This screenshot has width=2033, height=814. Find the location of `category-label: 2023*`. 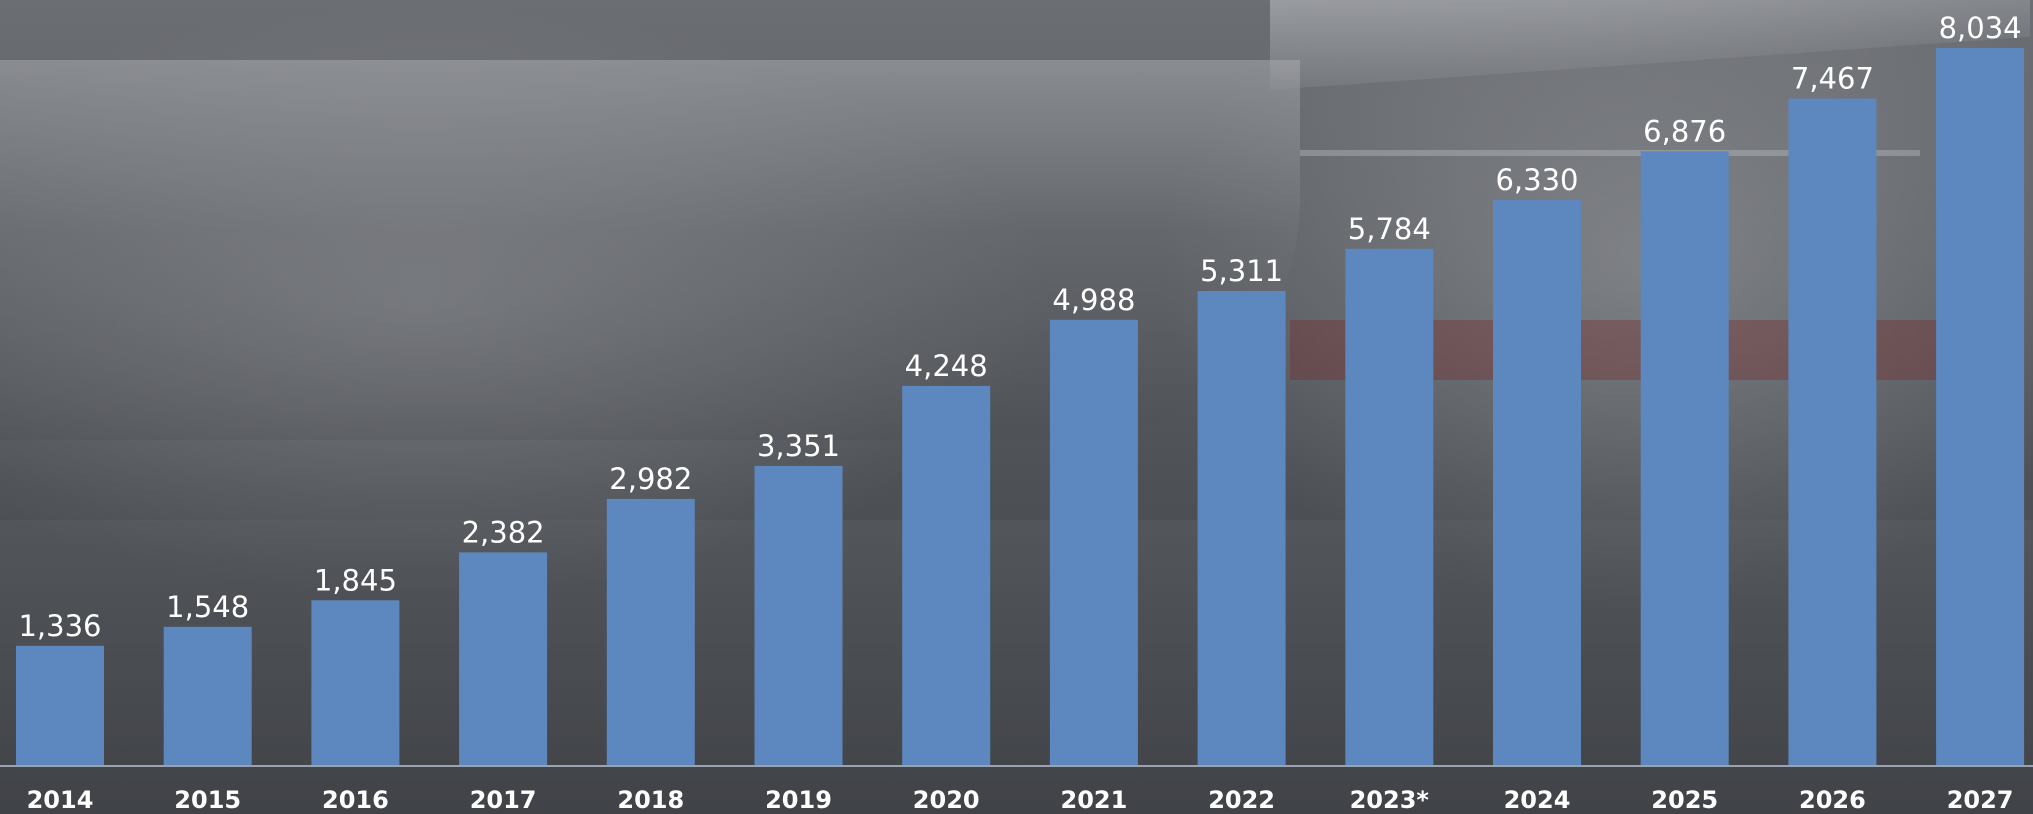

category-label: 2023* is located at coordinates (1390, 800).